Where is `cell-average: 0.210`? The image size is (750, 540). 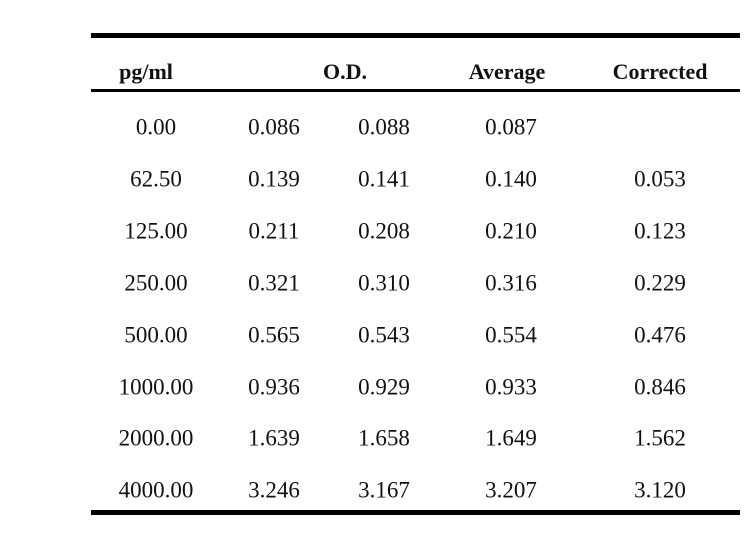 cell-average: 0.210 is located at coordinates (511, 231).